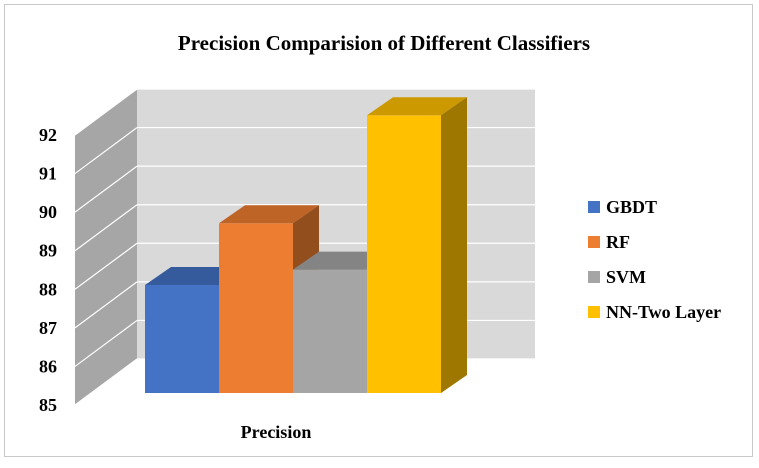 This screenshot has width=759, height=468. Describe the element at coordinates (48, 174) in the screenshot. I see `y-tick-label: 91` at that location.